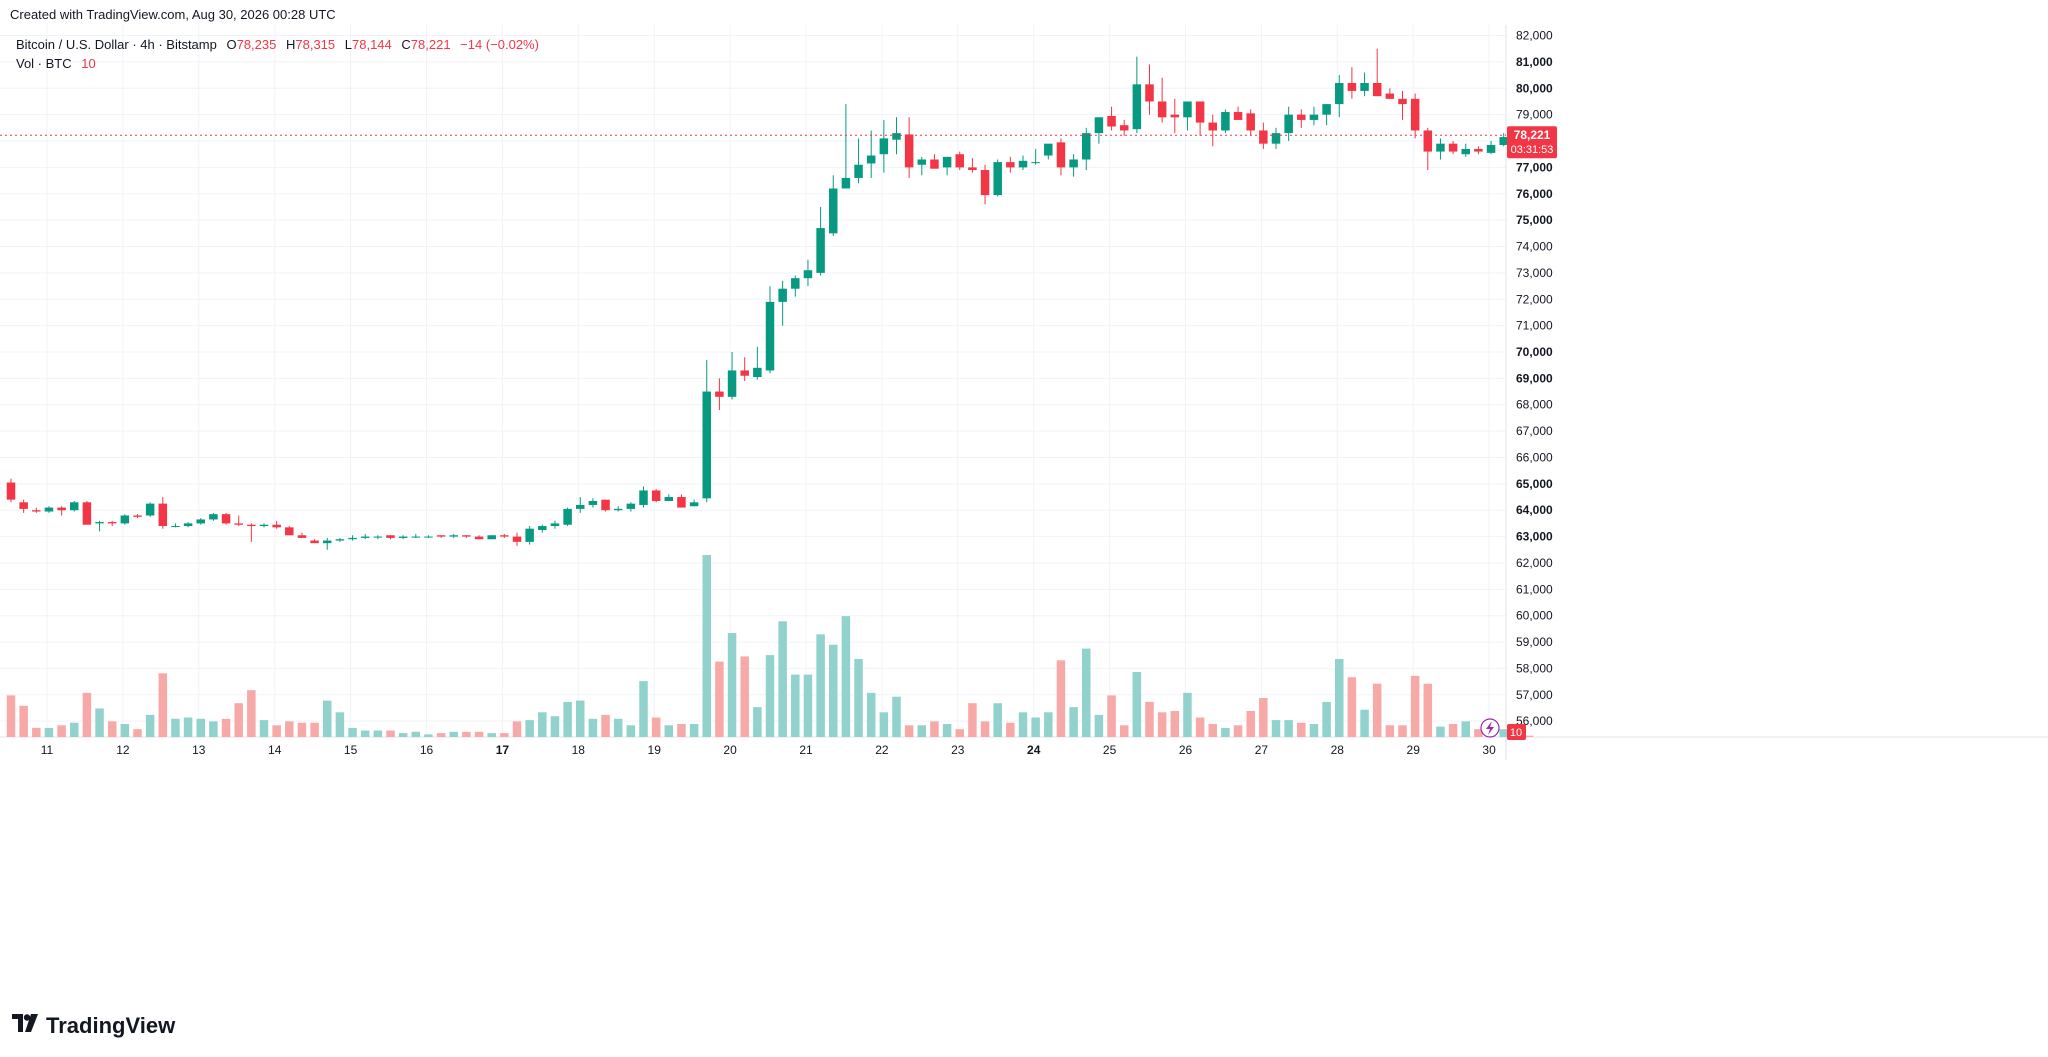 This screenshot has height=1057, width=2048. Describe the element at coordinates (1186, 750) in the screenshot. I see `x-tick-label: 26` at that location.